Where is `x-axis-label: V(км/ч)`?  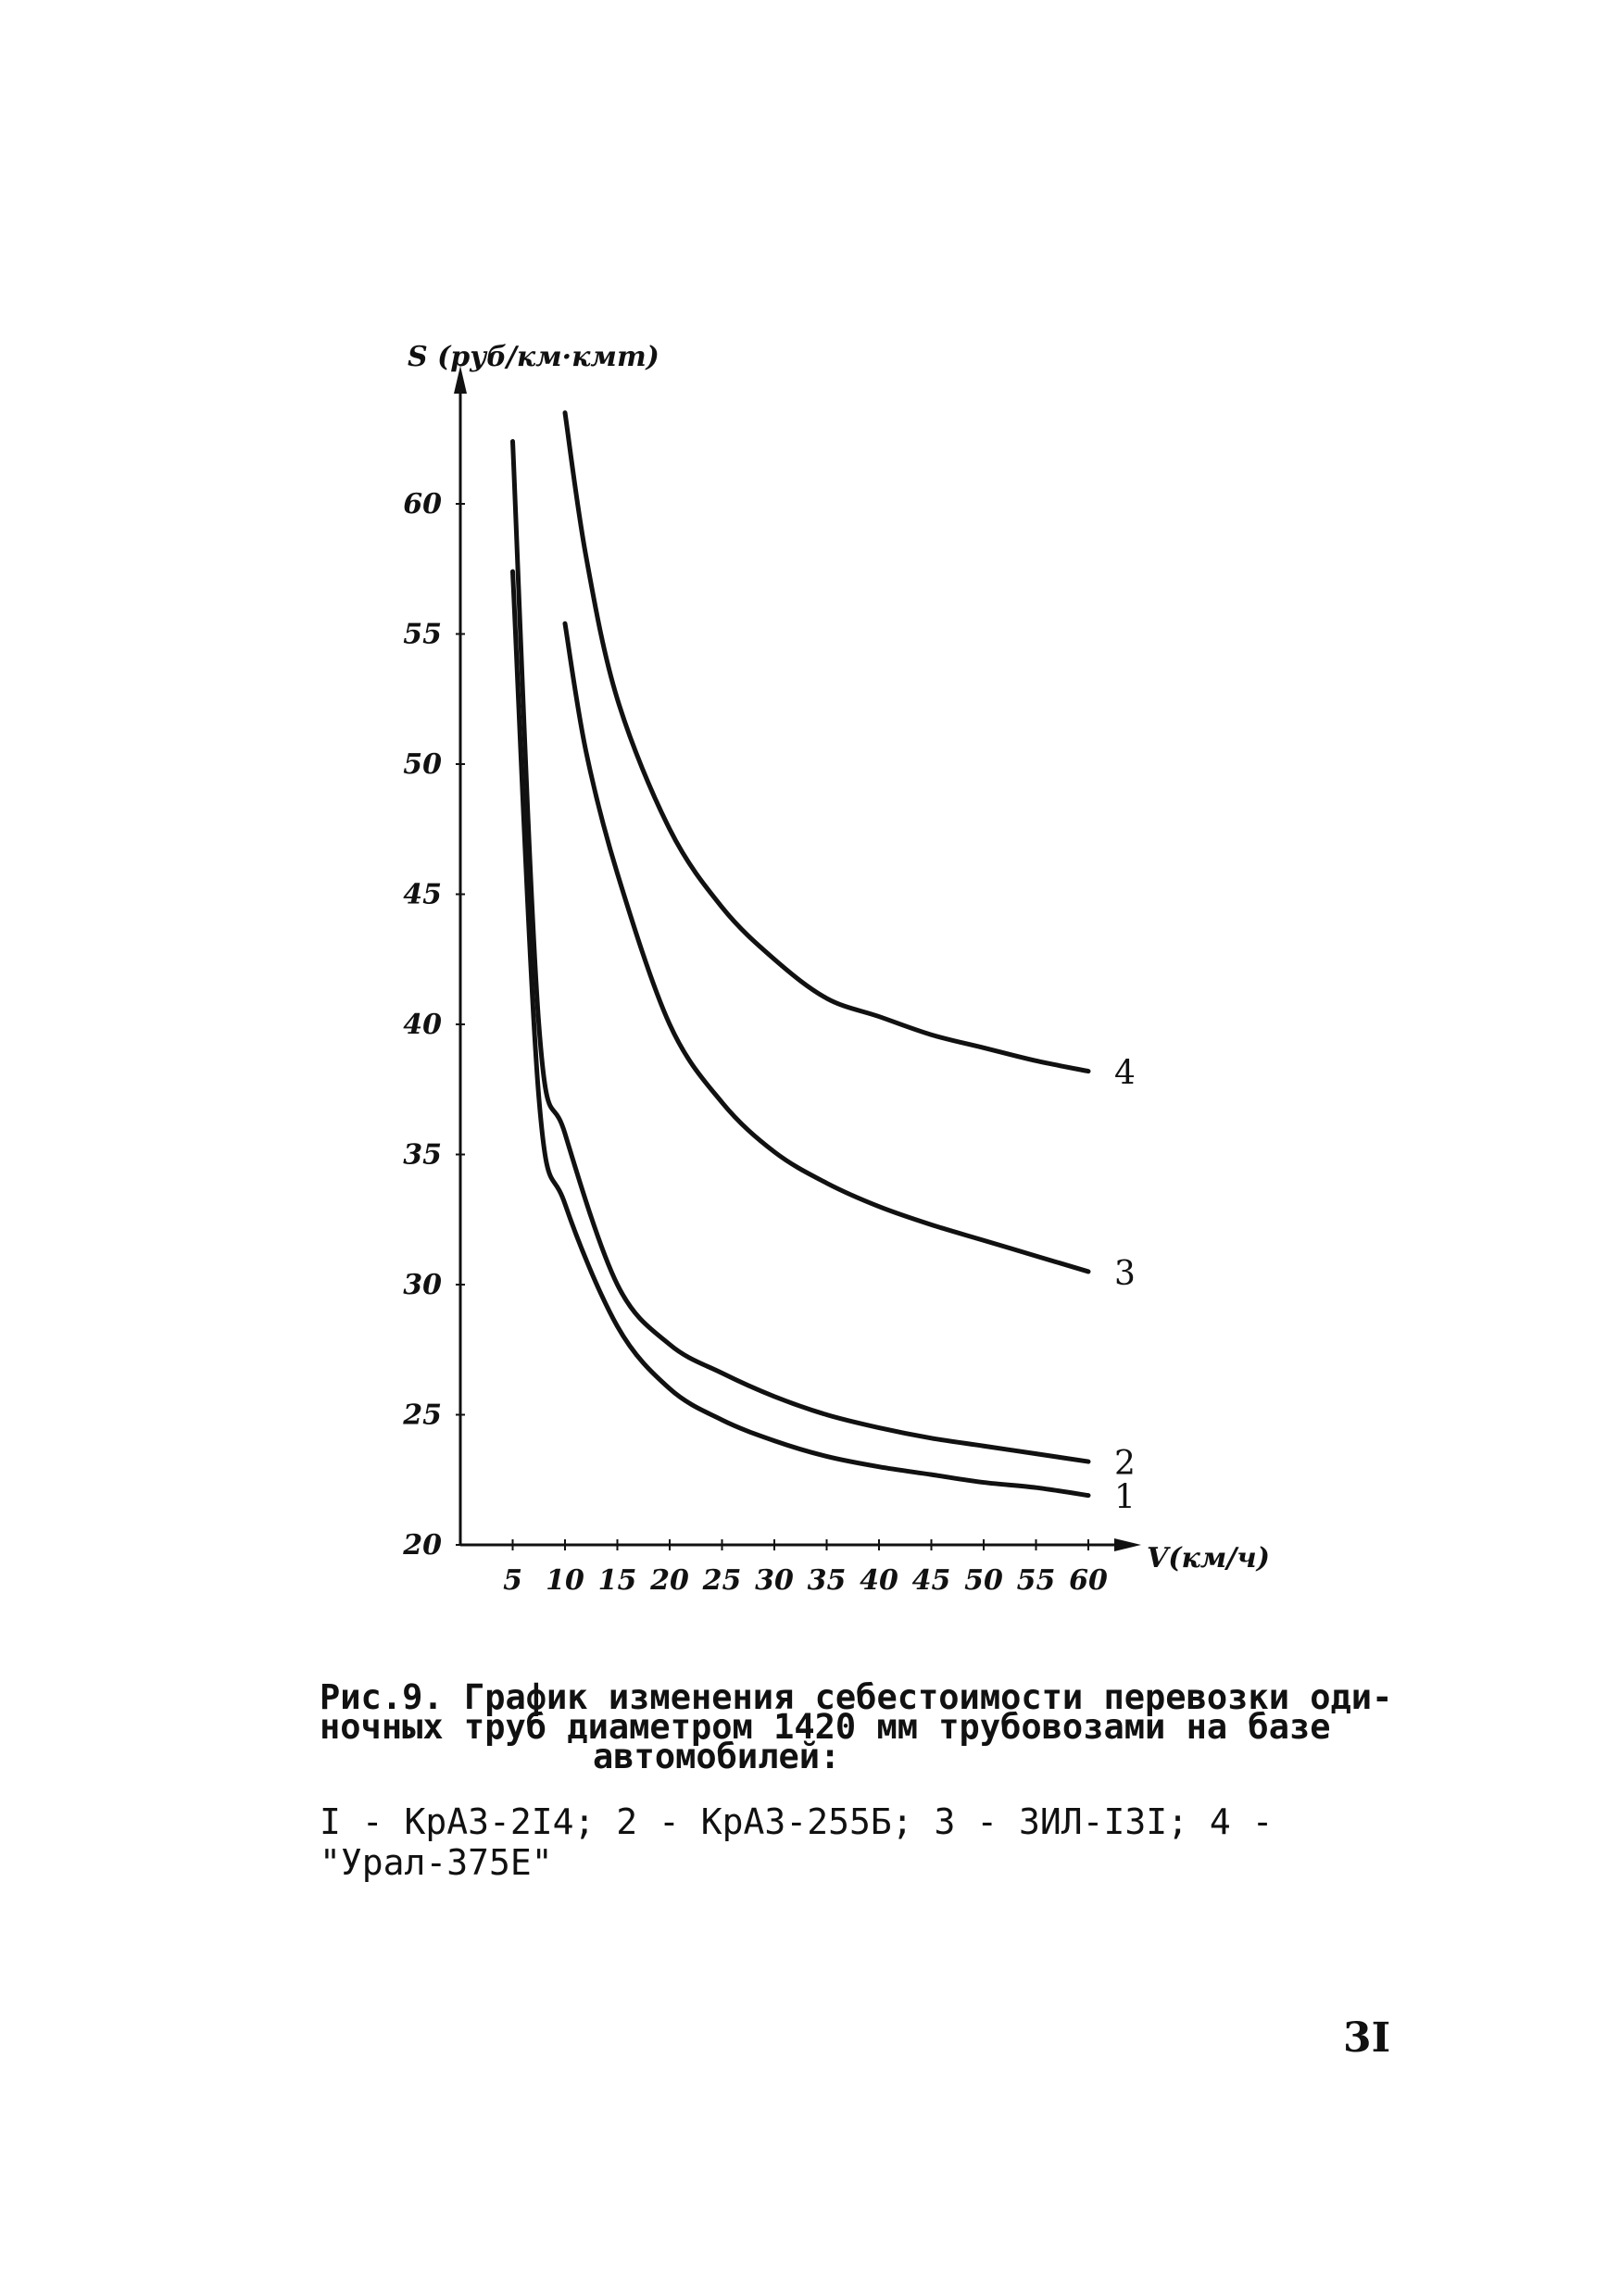
x-axis-label: V(км/ч) is located at coordinates (1208, 1558).